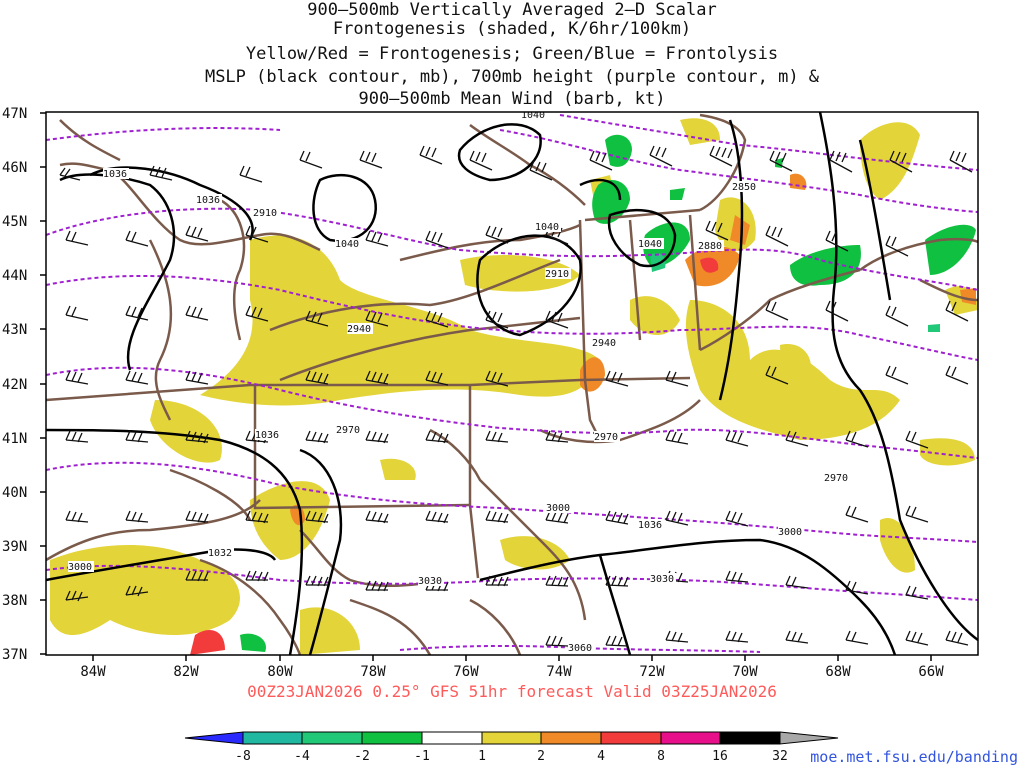 The width and height of the screenshot is (1024, 768). I want to click on lon-label-82w: 82W, so click(186, 672).